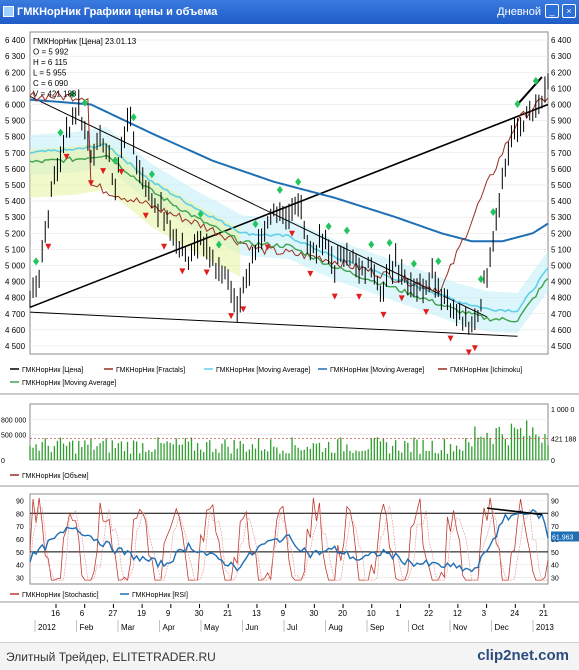 The height and width of the screenshot is (670, 579). I want to click on price-tick-right: 5 400, so click(561, 201).